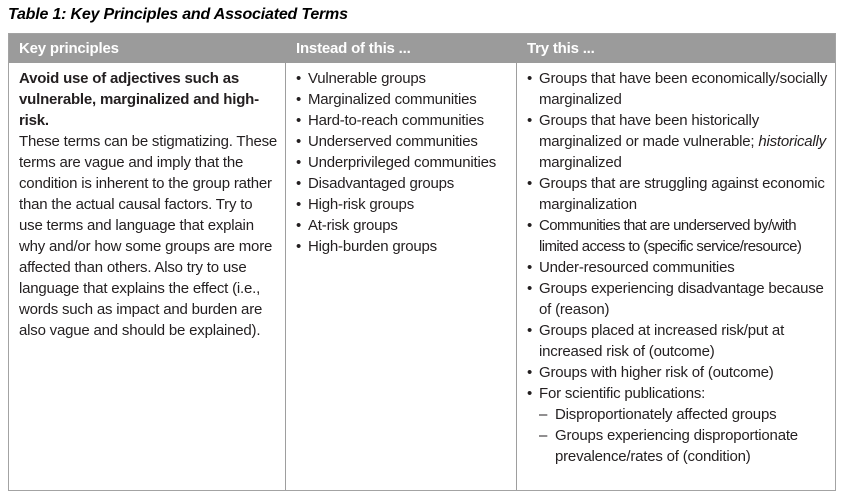  I want to click on try-item-text: Groups with higher risk of (outcome), so click(656, 372).